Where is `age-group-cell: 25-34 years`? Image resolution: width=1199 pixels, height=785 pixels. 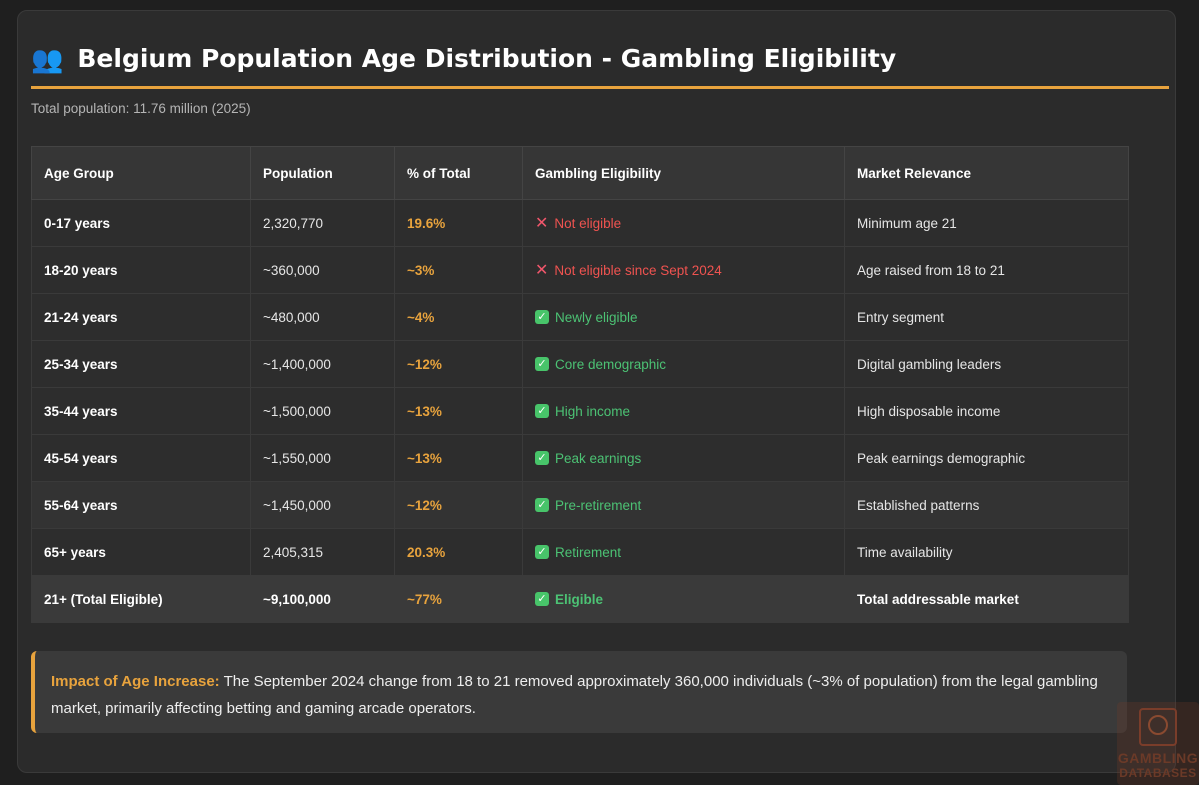
age-group-cell: 25-34 years is located at coordinates (141, 364).